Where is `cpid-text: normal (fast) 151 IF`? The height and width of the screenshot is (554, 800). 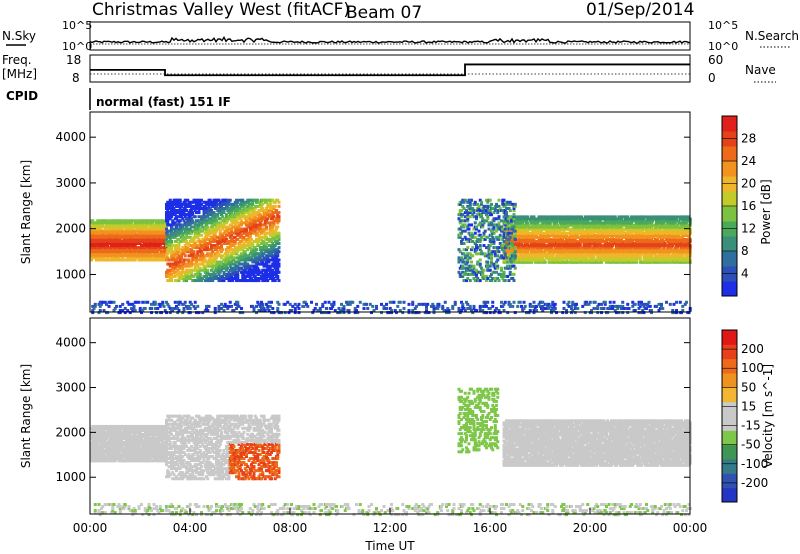
cpid-text: normal (fast) 151 IF is located at coordinates (163, 102).